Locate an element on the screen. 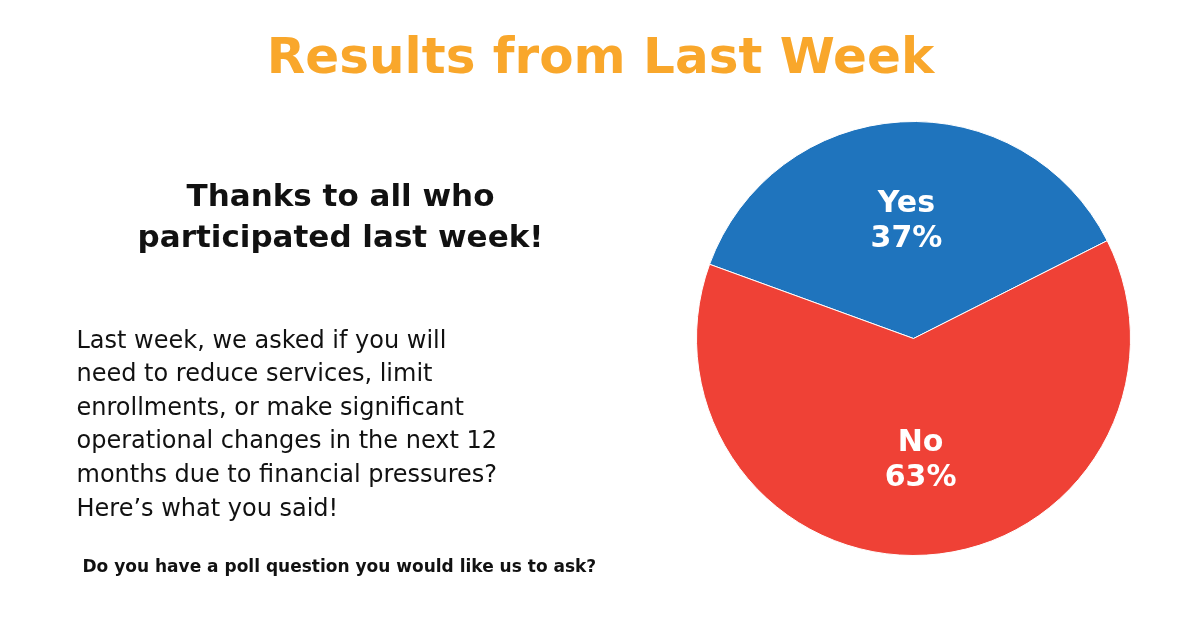  text: Thanks to all who participated last week! is located at coordinates (340, 215).